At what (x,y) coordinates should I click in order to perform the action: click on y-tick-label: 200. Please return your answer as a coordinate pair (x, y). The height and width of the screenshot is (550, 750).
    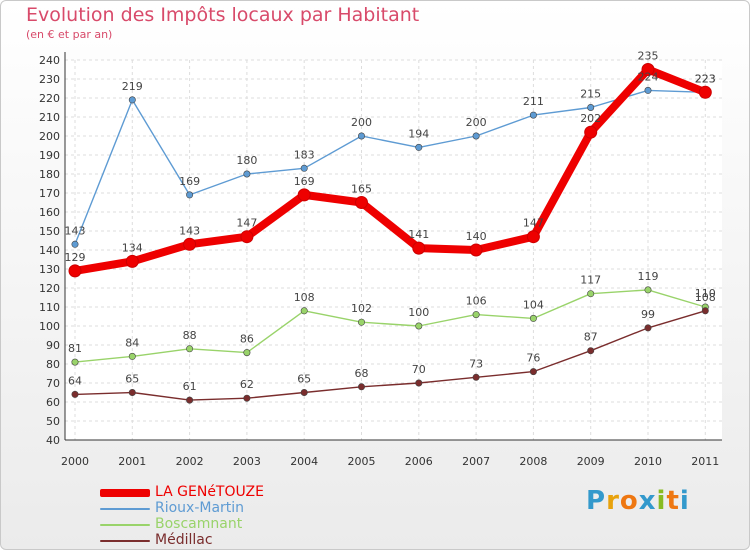
    Looking at the image, I should click on (49, 136).